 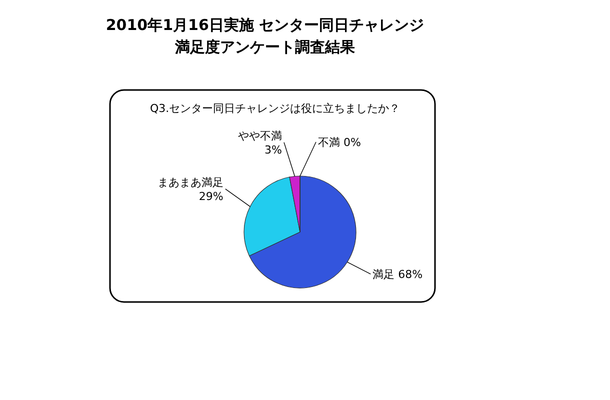 What do you see at coordinates (265, 47) in the screenshot?
I see `chart-subtitle: 満足度アンケート調査結果` at bounding box center [265, 47].